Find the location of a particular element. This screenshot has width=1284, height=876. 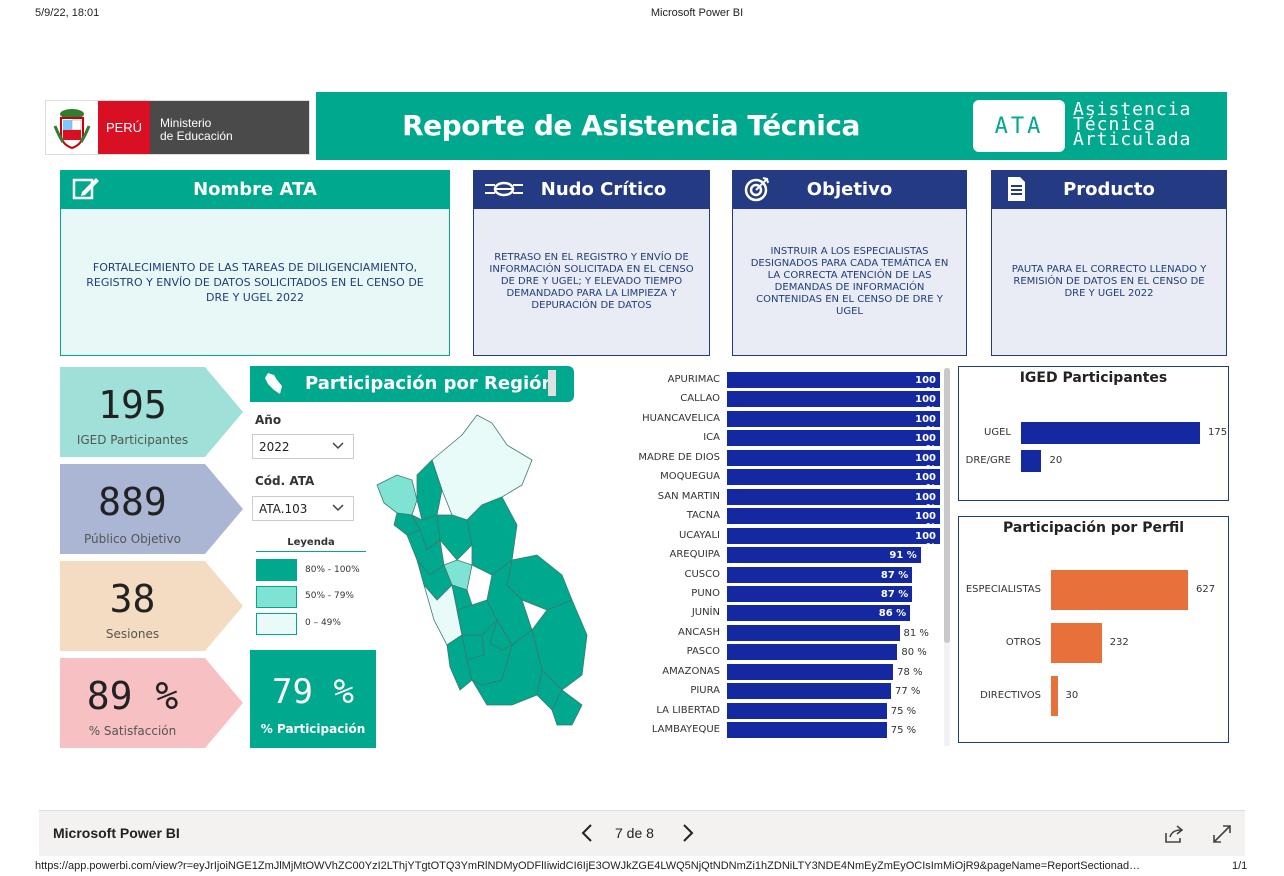

kpi-iged-participantes: 195 IGED Participantes is located at coordinates (151, 412).